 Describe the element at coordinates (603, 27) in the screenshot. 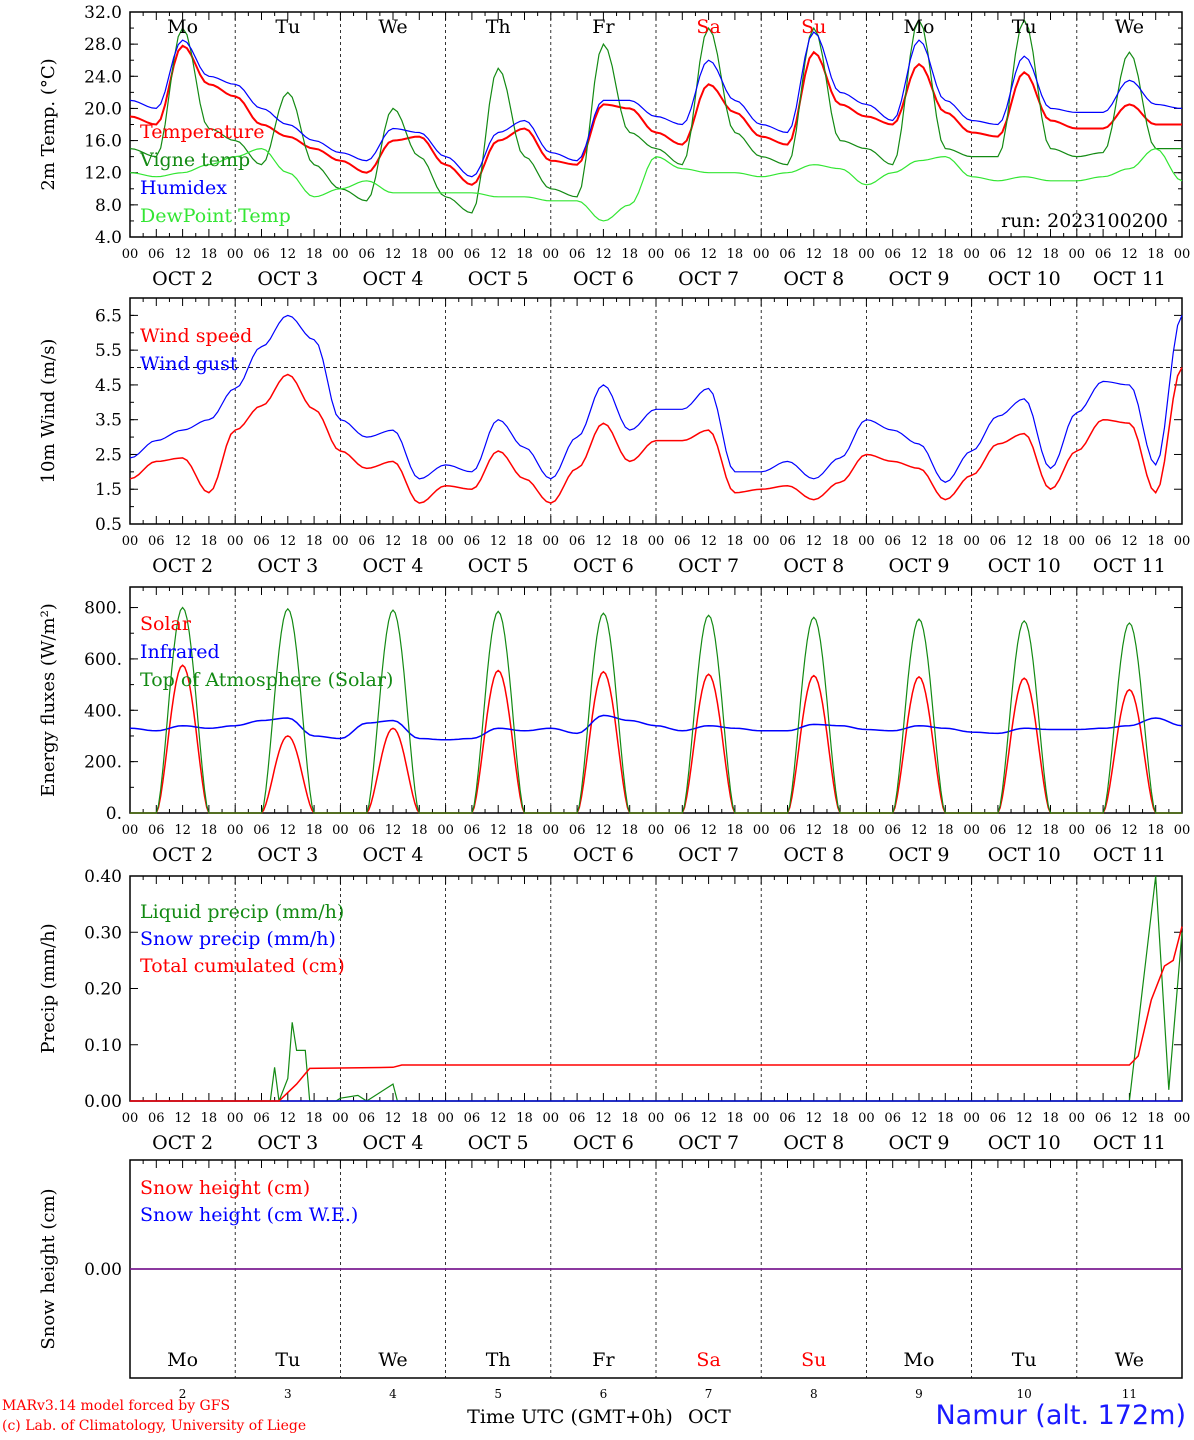

I see `weekday-label: Fr` at that location.